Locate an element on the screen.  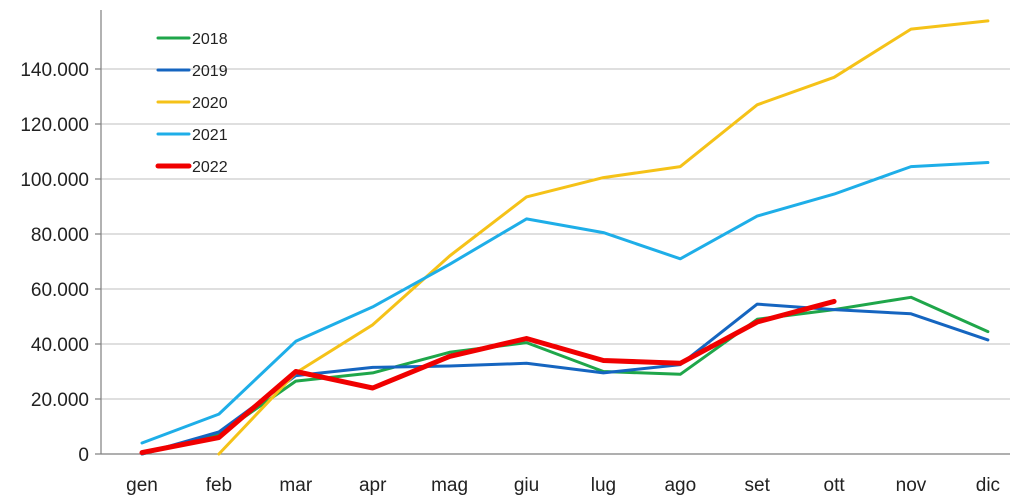
legend-label: 2021 is located at coordinates (210, 135).